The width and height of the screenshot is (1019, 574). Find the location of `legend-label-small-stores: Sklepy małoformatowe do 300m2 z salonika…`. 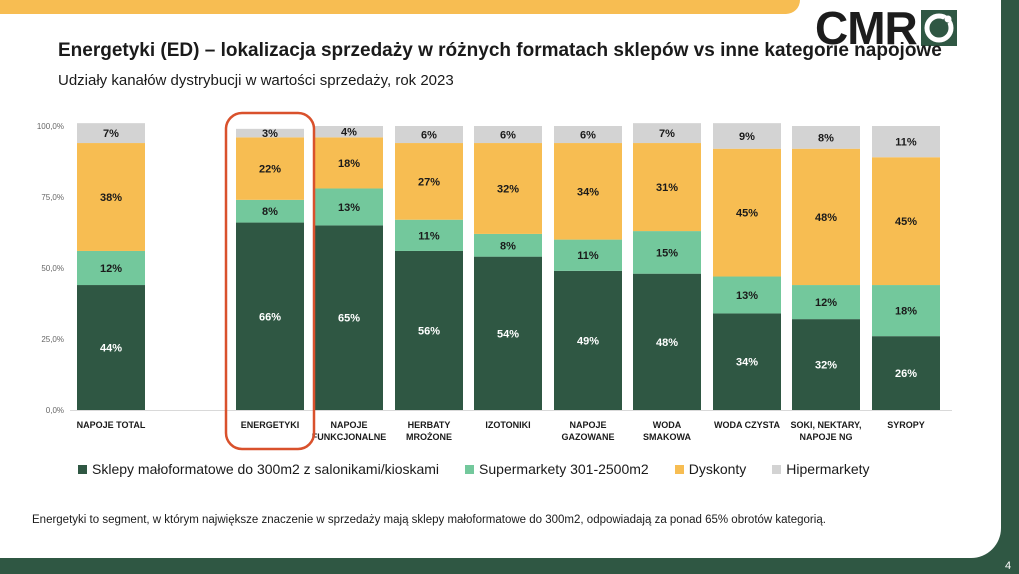

legend-label-small-stores: Sklepy małoformatowe do 300m2 z salonika… is located at coordinates (266, 469).